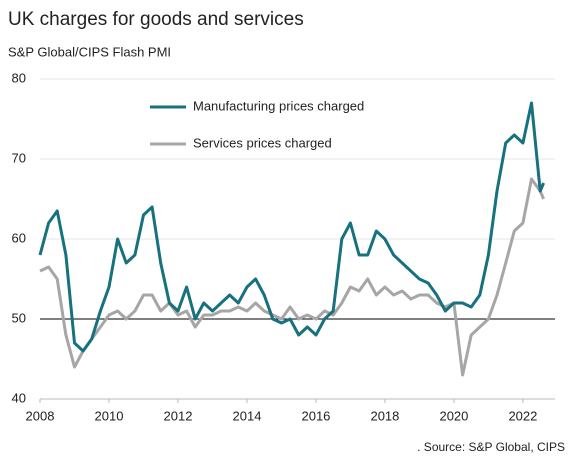 This screenshot has width=572, height=465. Describe the element at coordinates (109, 415) in the screenshot. I see `x-tick-label: 2010` at that location.